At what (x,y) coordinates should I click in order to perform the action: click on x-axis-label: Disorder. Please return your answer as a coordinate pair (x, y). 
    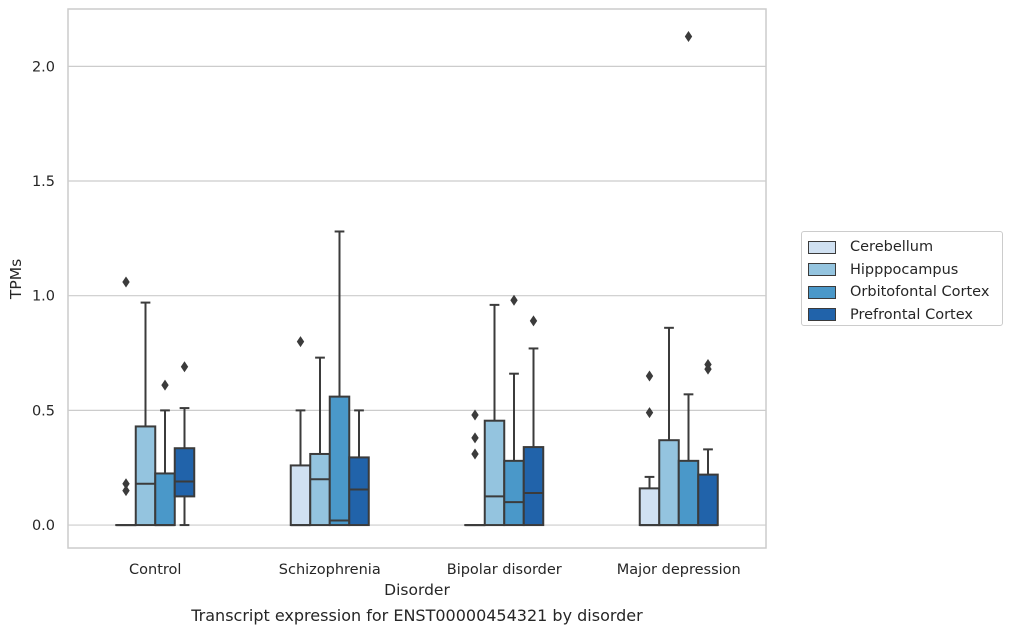
    Looking at the image, I should click on (417, 590).